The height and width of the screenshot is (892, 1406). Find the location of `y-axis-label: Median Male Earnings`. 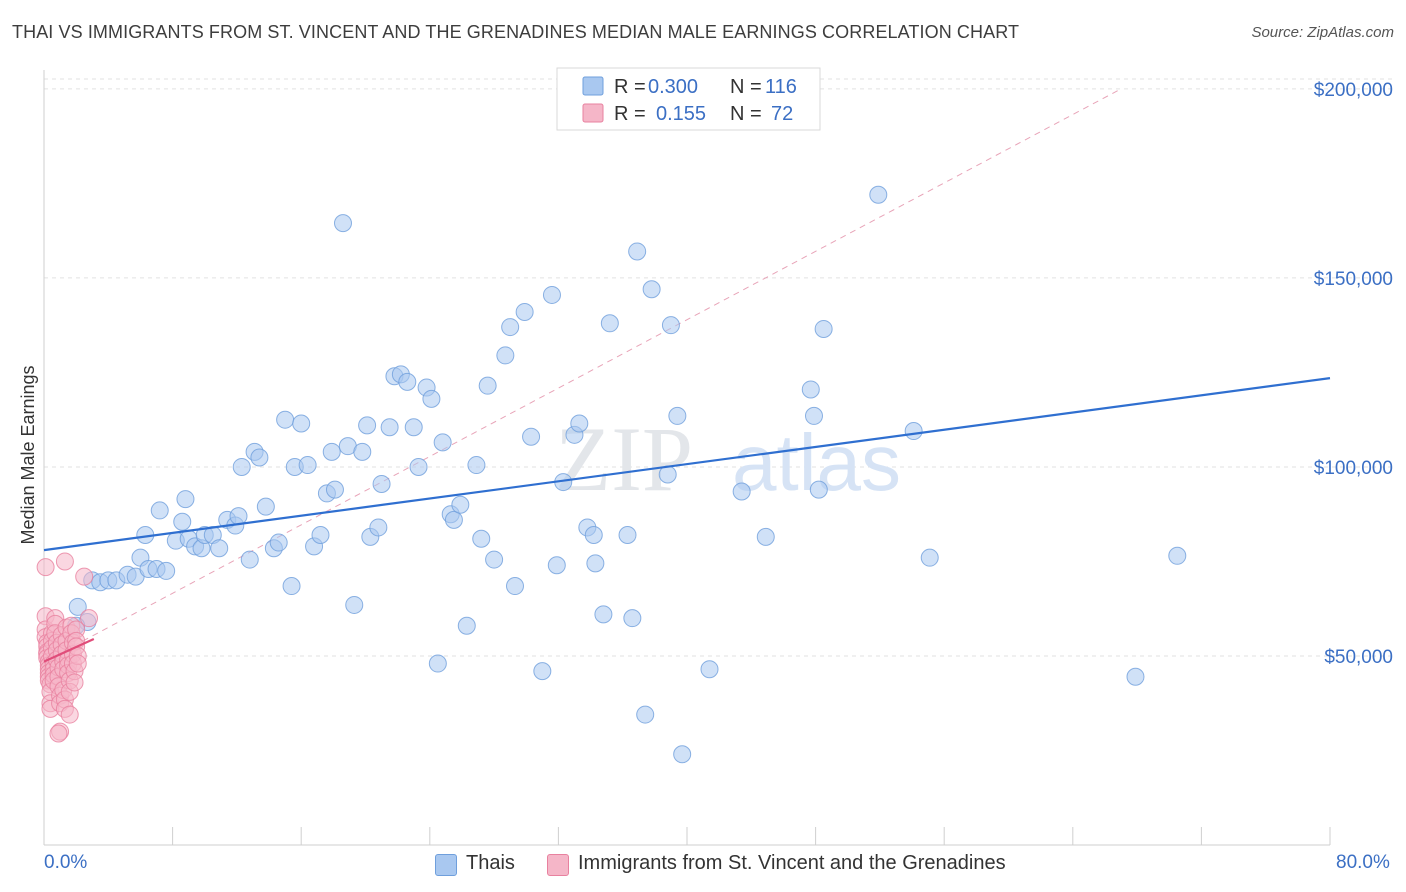

y-axis-label: Median Male Earnings is located at coordinates (28, 454).